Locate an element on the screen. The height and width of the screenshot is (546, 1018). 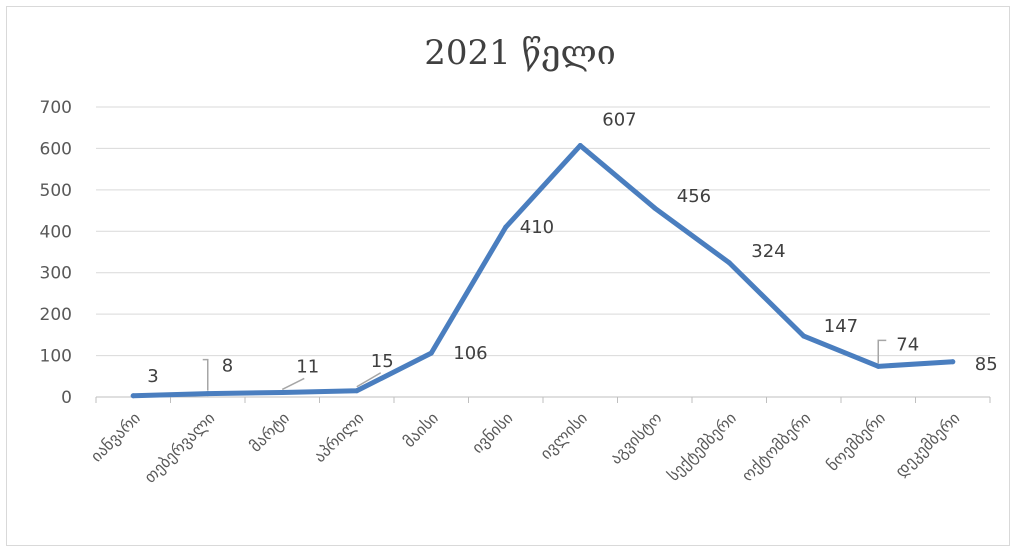
data-label: 456 is located at coordinates (694, 196).